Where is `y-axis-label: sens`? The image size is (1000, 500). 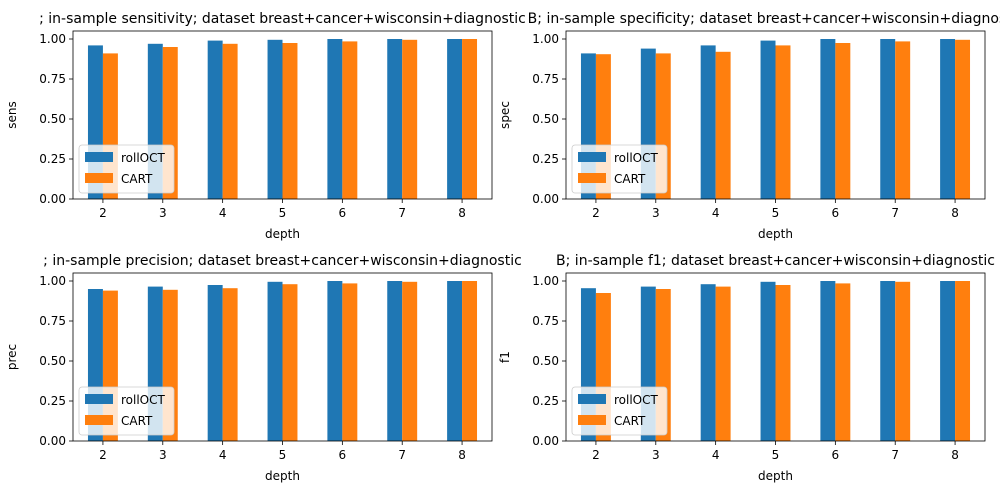
y-axis-label: sens is located at coordinates (12, 115).